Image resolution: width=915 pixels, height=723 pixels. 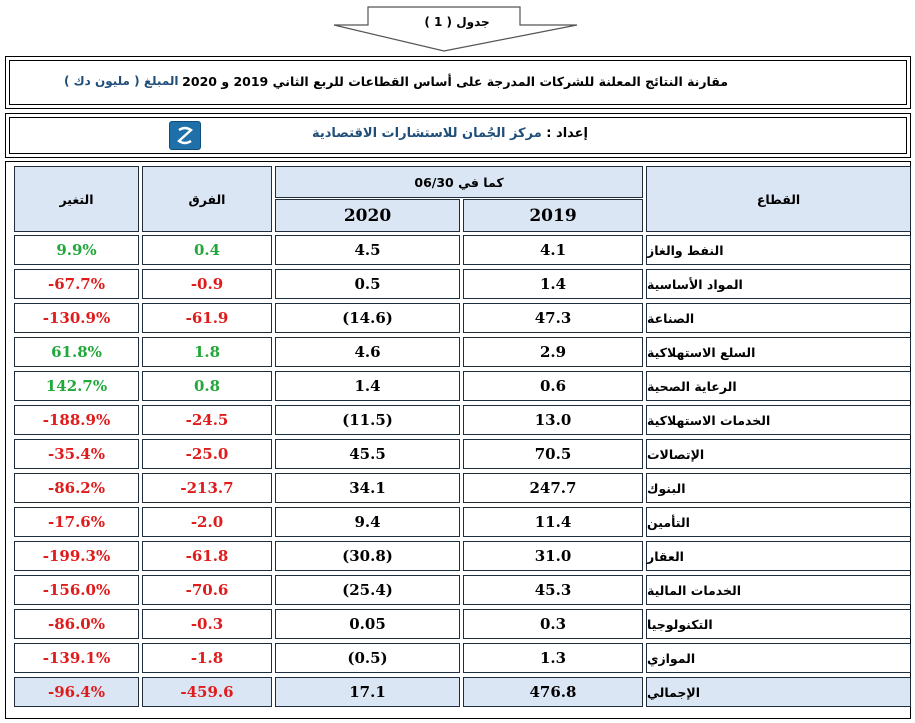 What do you see at coordinates (553, 386) in the screenshot?
I see `cell-y2019: 0.6` at bounding box center [553, 386].